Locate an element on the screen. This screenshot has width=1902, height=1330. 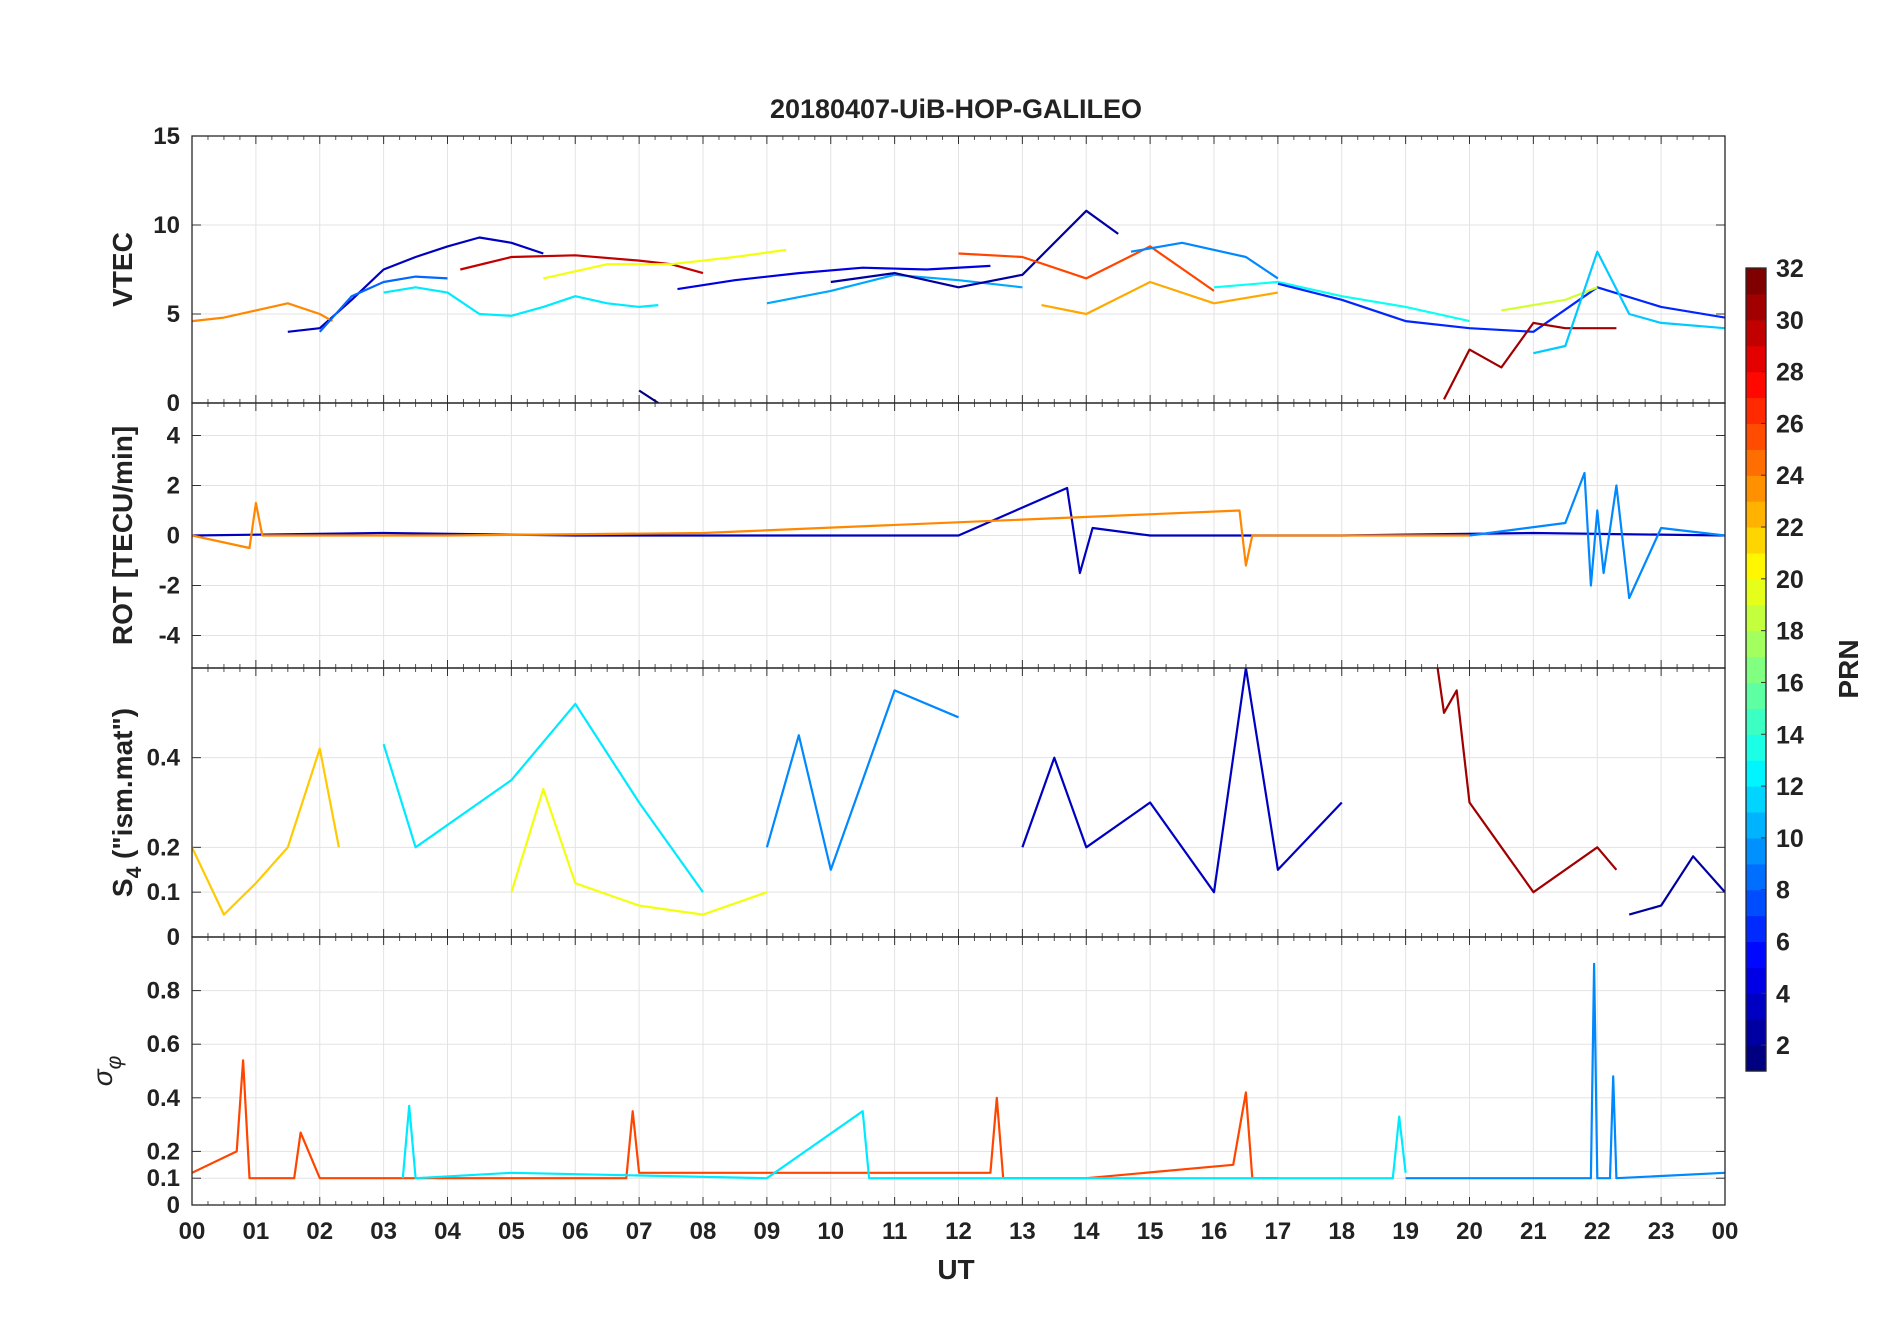
x-axis-label: UT is located at coordinates (955, 1269).